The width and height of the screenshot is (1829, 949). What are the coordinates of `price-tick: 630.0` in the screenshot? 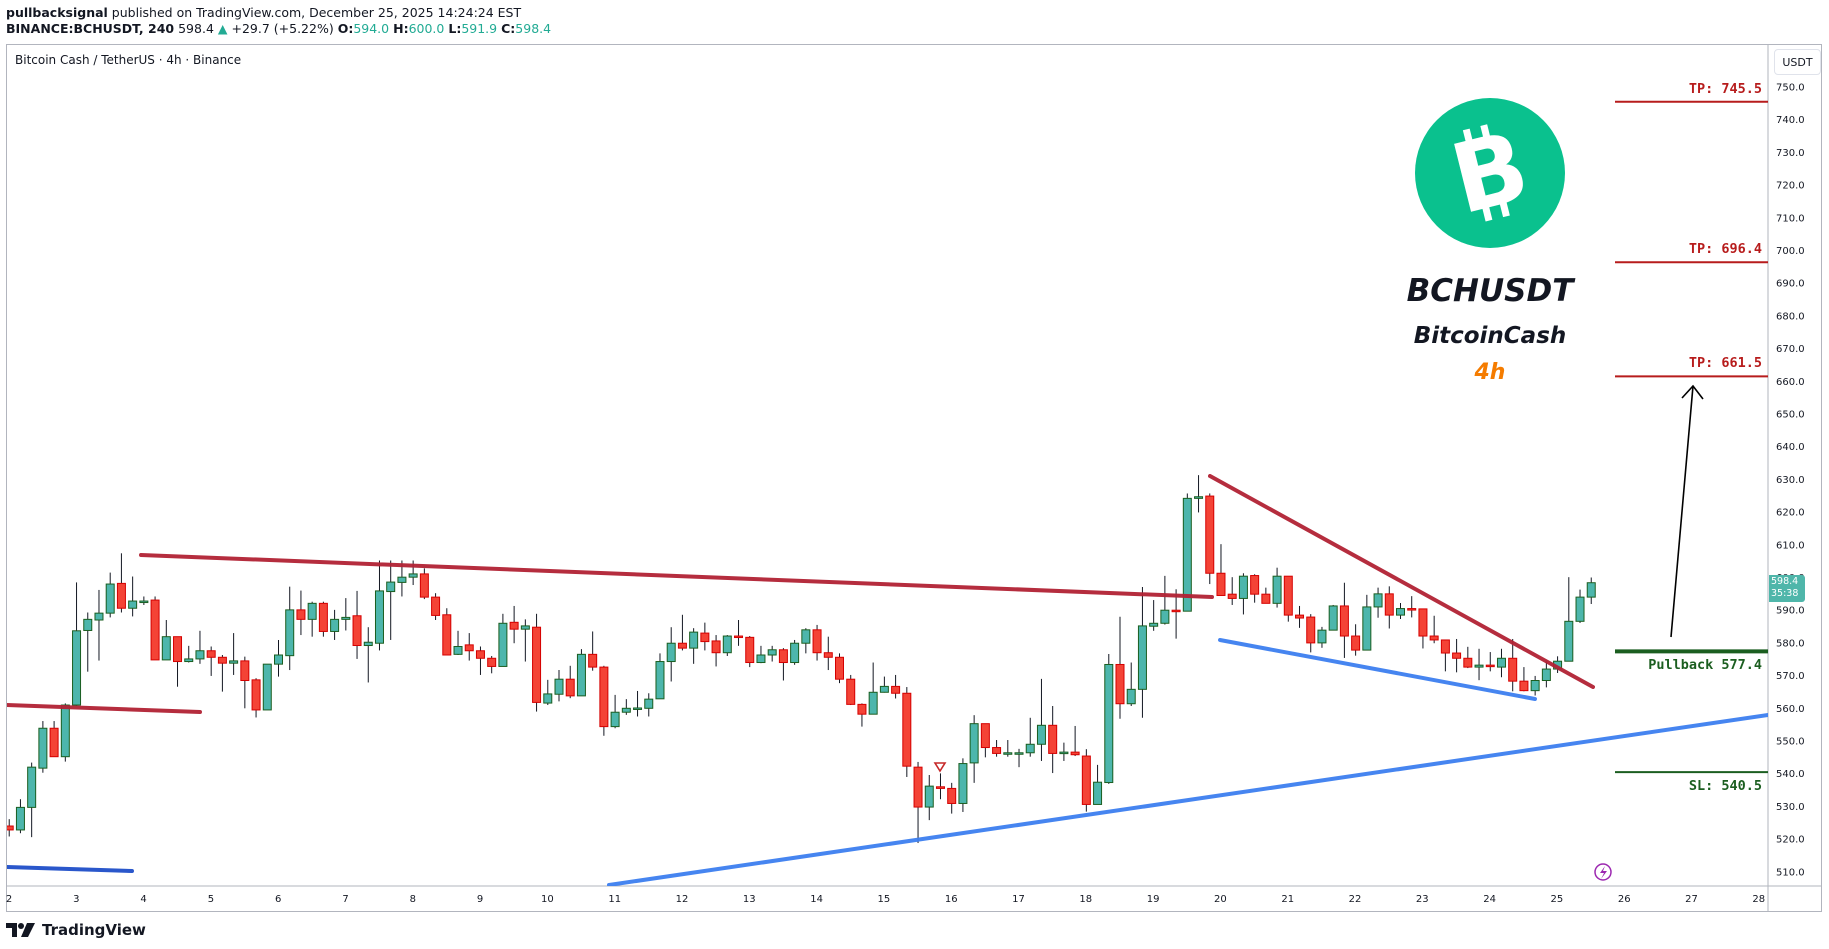 It's located at (1790, 480).